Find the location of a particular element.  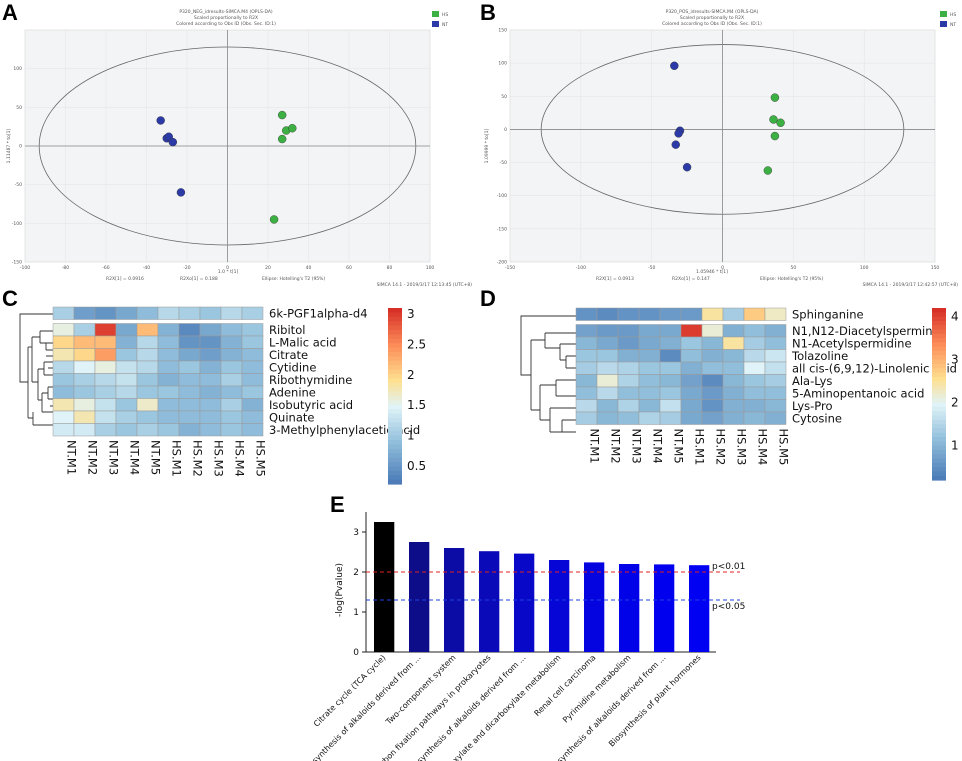

y-tick-label: 1 is located at coordinates (356, 613).